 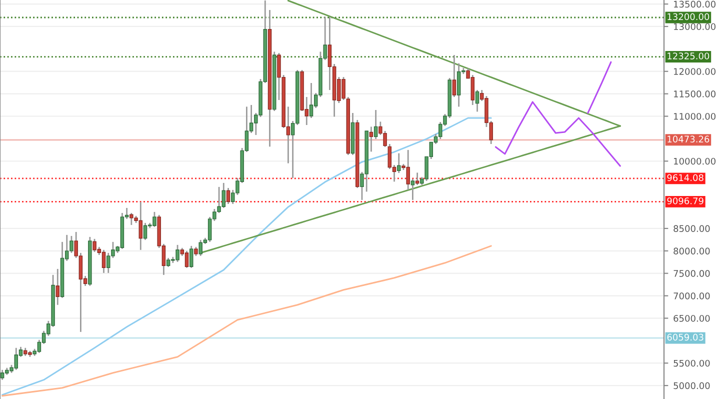 What do you see at coordinates (689, 56) in the screenshot?
I see `ref-line-label: 12325.00` at bounding box center [689, 56].